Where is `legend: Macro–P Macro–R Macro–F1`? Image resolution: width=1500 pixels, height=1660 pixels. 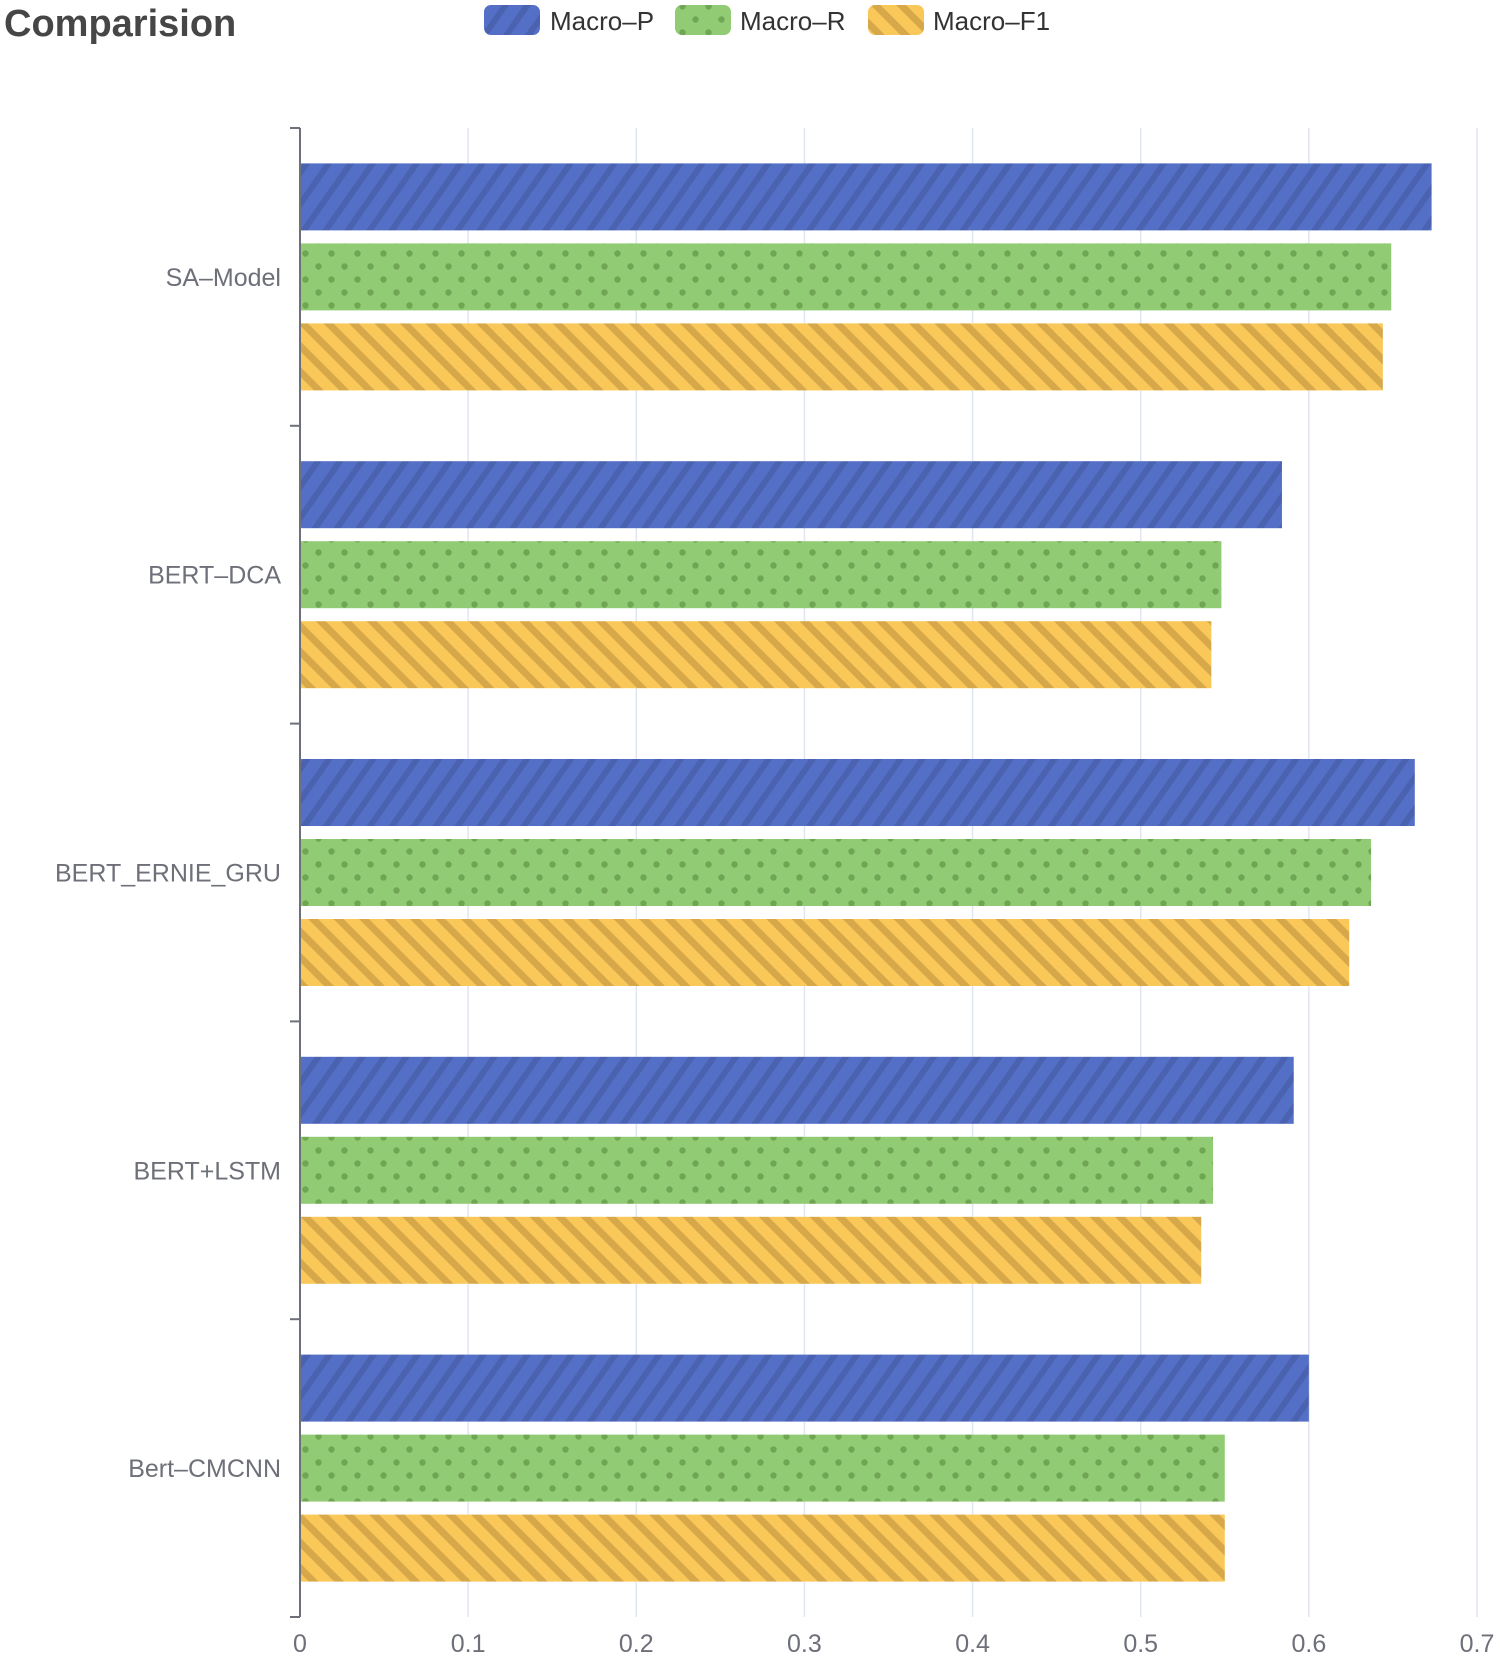 legend: Macro–P Macro–R Macro–F1 is located at coordinates (767, 20).